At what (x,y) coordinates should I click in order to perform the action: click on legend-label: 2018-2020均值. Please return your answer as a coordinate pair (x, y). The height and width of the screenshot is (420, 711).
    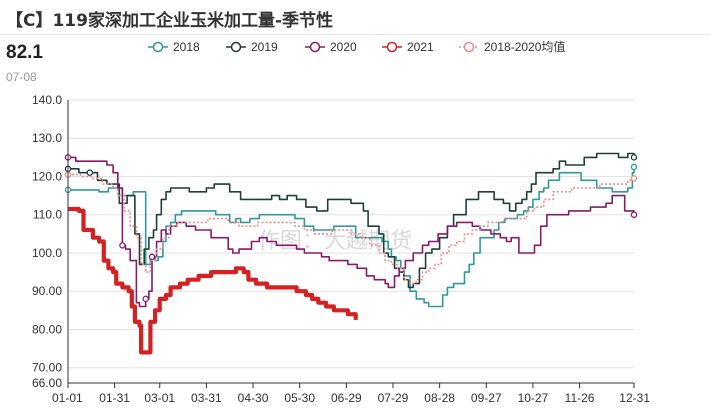
    Looking at the image, I should click on (524, 46).